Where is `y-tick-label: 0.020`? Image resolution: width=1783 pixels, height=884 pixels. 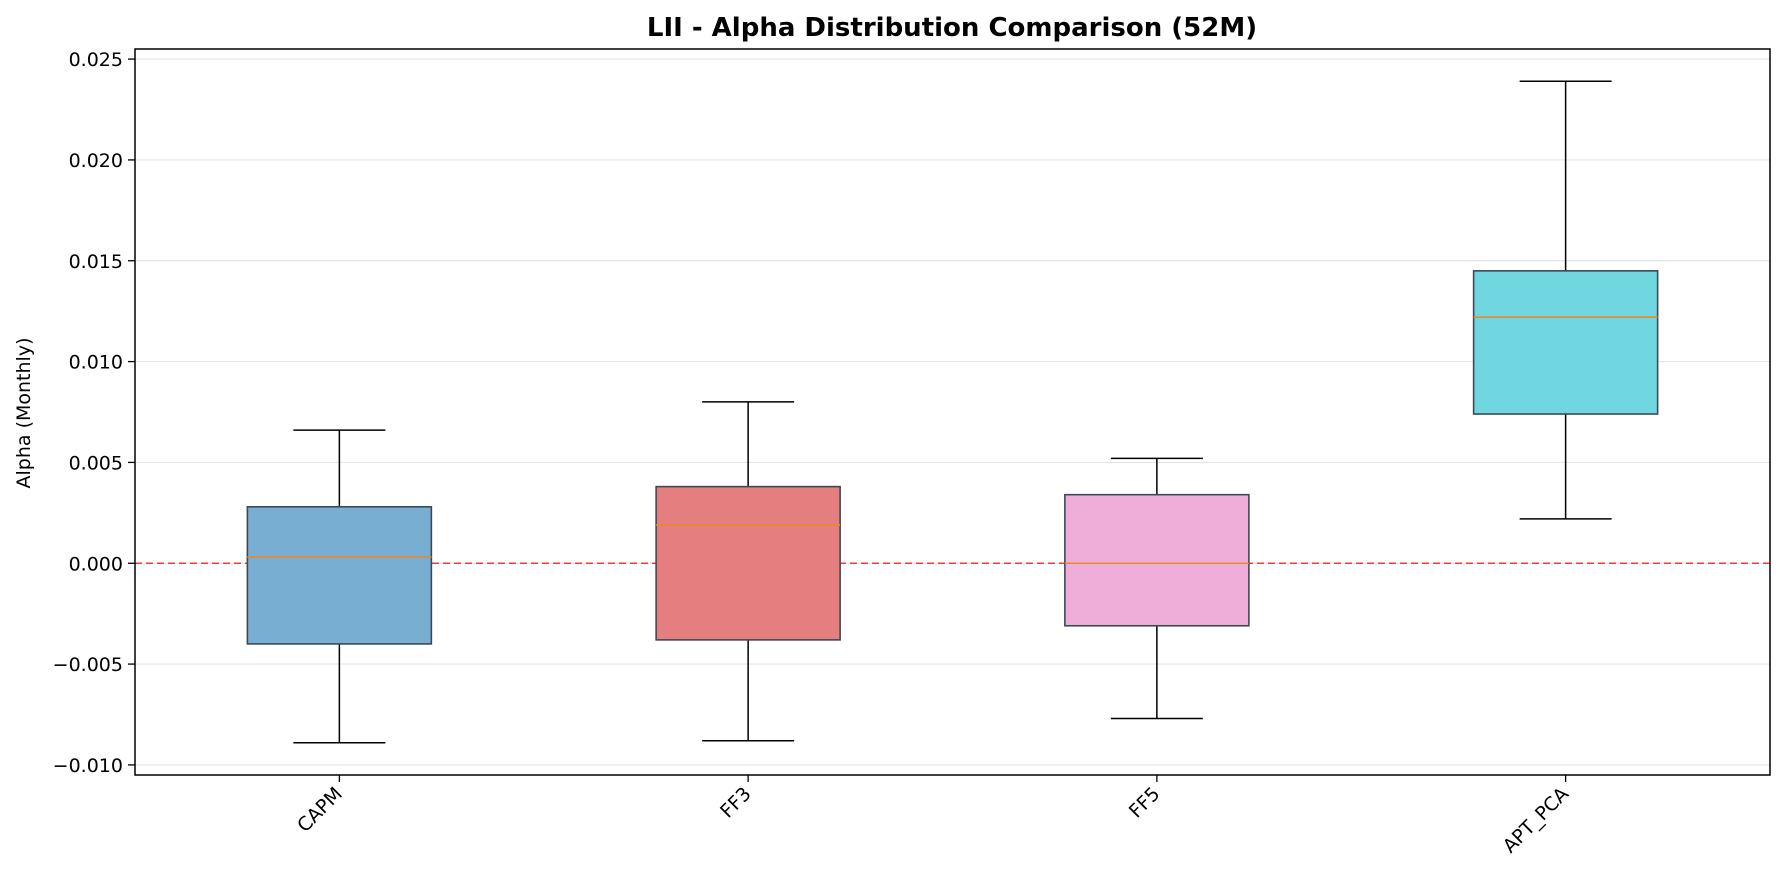
y-tick-label: 0.020 is located at coordinates (96, 161).